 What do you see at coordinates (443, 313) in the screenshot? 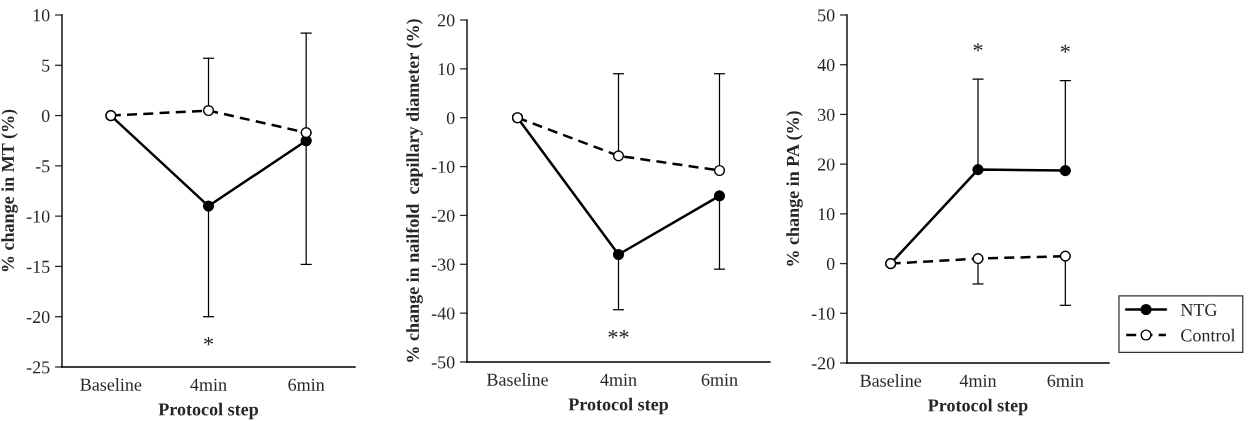
I see `y-tick-label: -40` at bounding box center [443, 313].